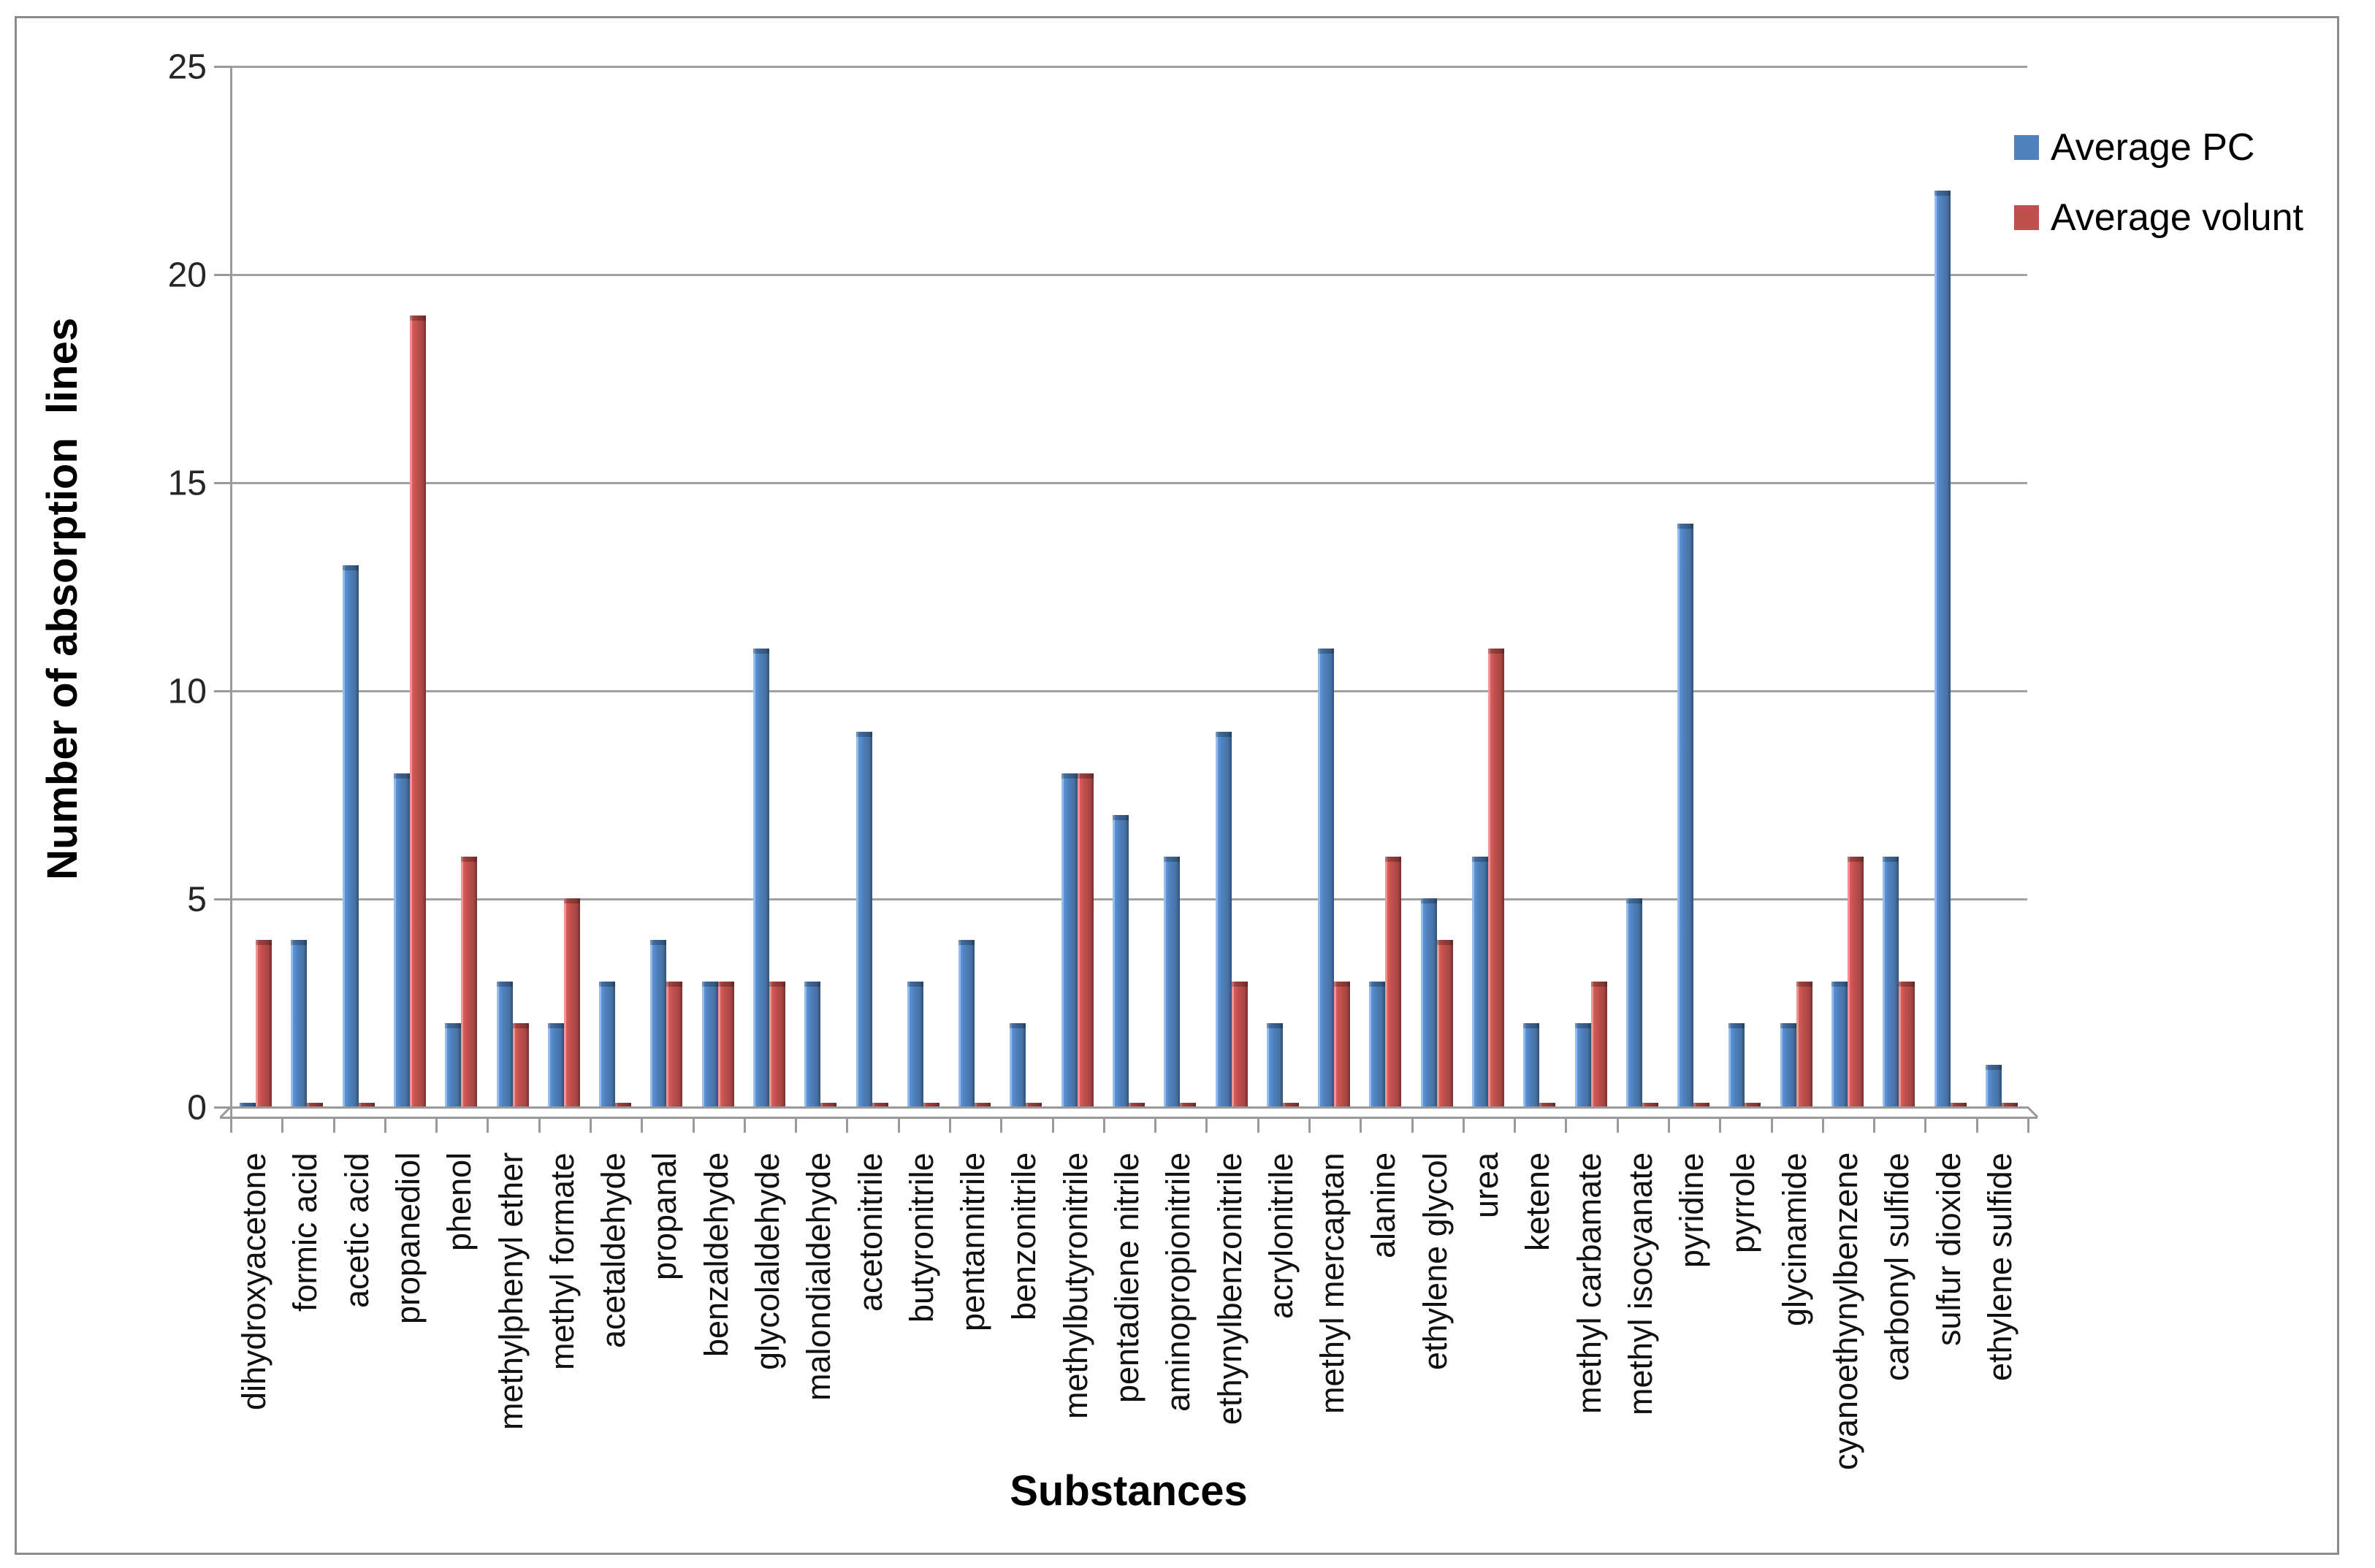 Image resolution: width=2375 pixels, height=1568 pixels. I want to click on y-axis-line, so click(231, 591).